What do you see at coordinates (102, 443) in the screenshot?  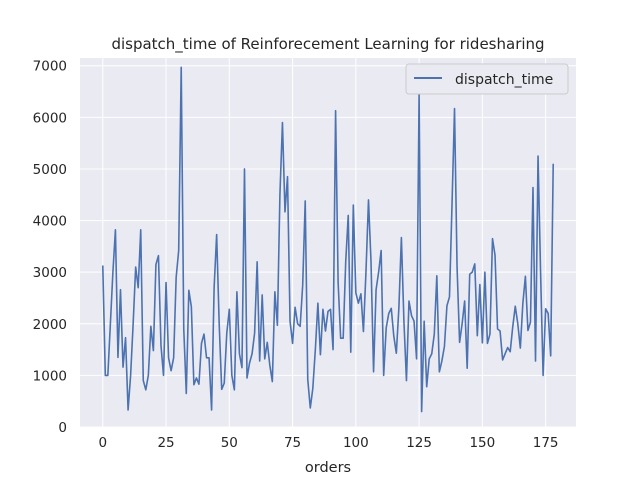 I see `x-tick-label: 0` at bounding box center [102, 443].